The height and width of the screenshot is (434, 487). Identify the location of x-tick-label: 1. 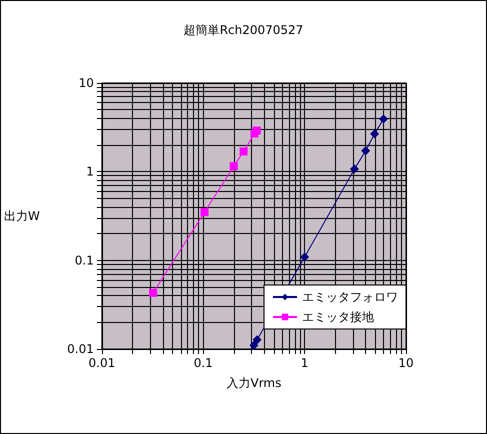
(304, 363).